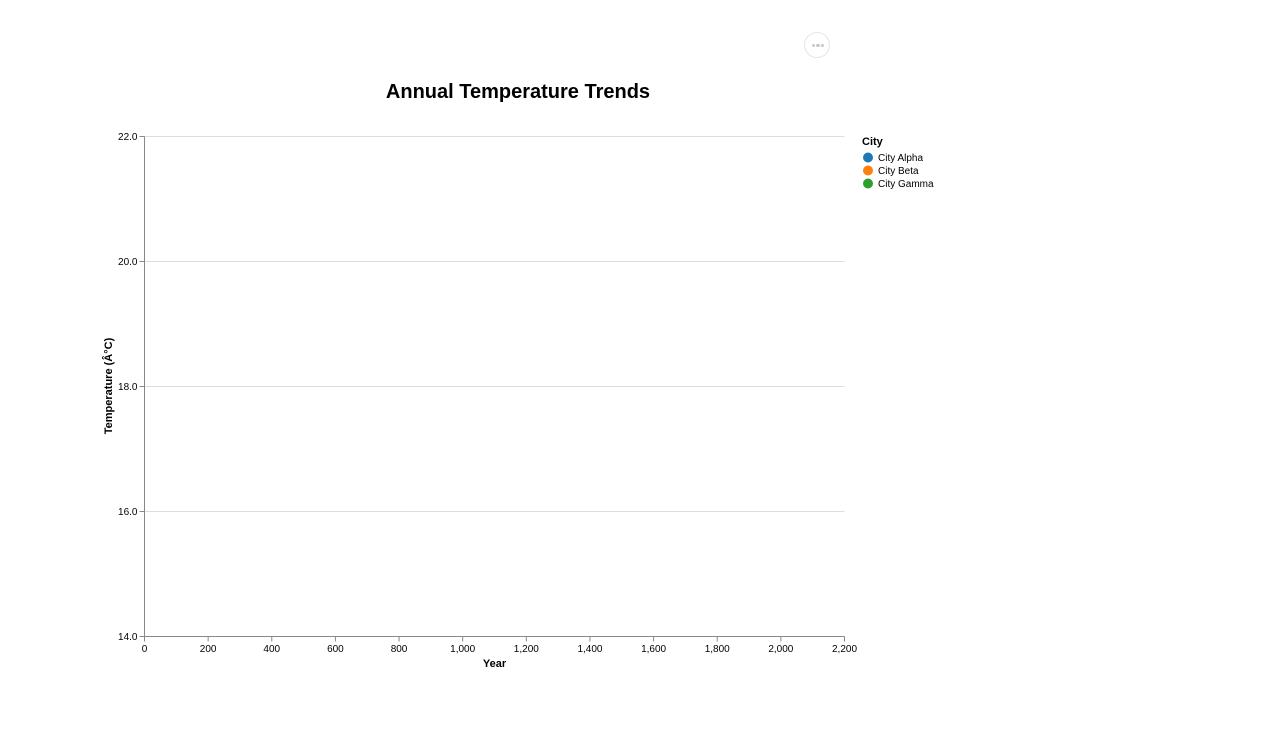 The width and height of the screenshot is (1280, 754). I want to click on y-tick-label: 20.0, so click(128, 262).